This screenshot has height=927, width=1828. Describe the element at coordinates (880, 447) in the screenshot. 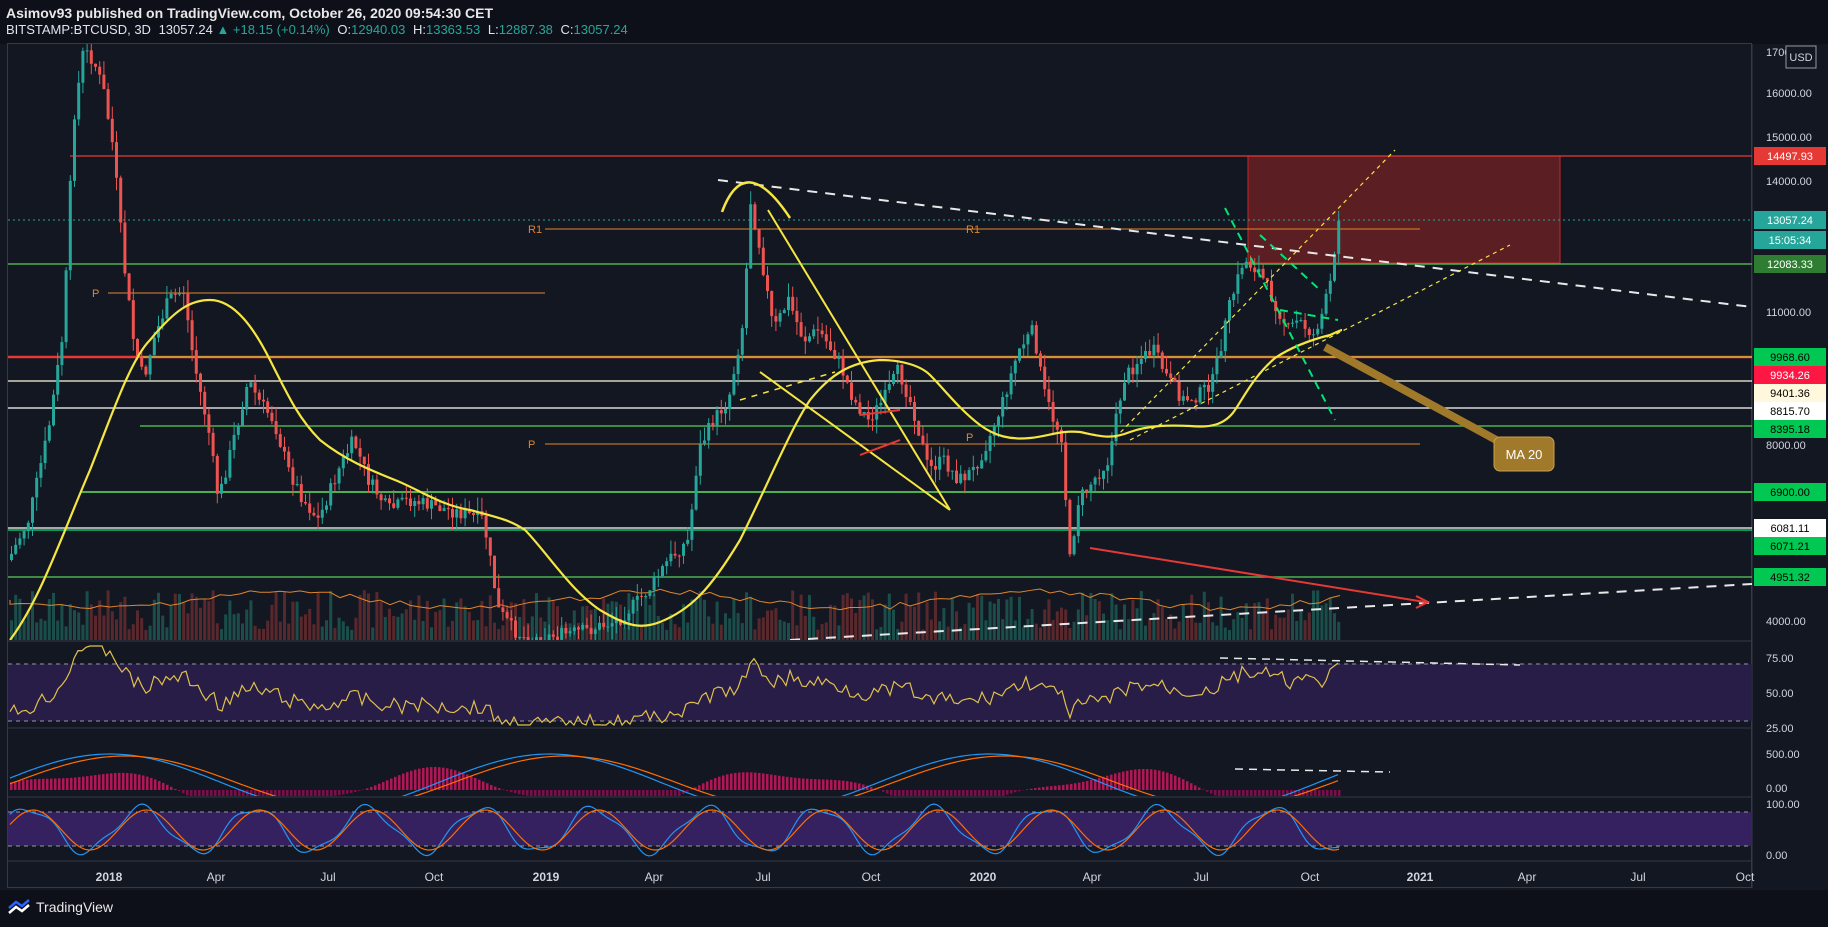

I see `red-triangle-bottom` at that location.